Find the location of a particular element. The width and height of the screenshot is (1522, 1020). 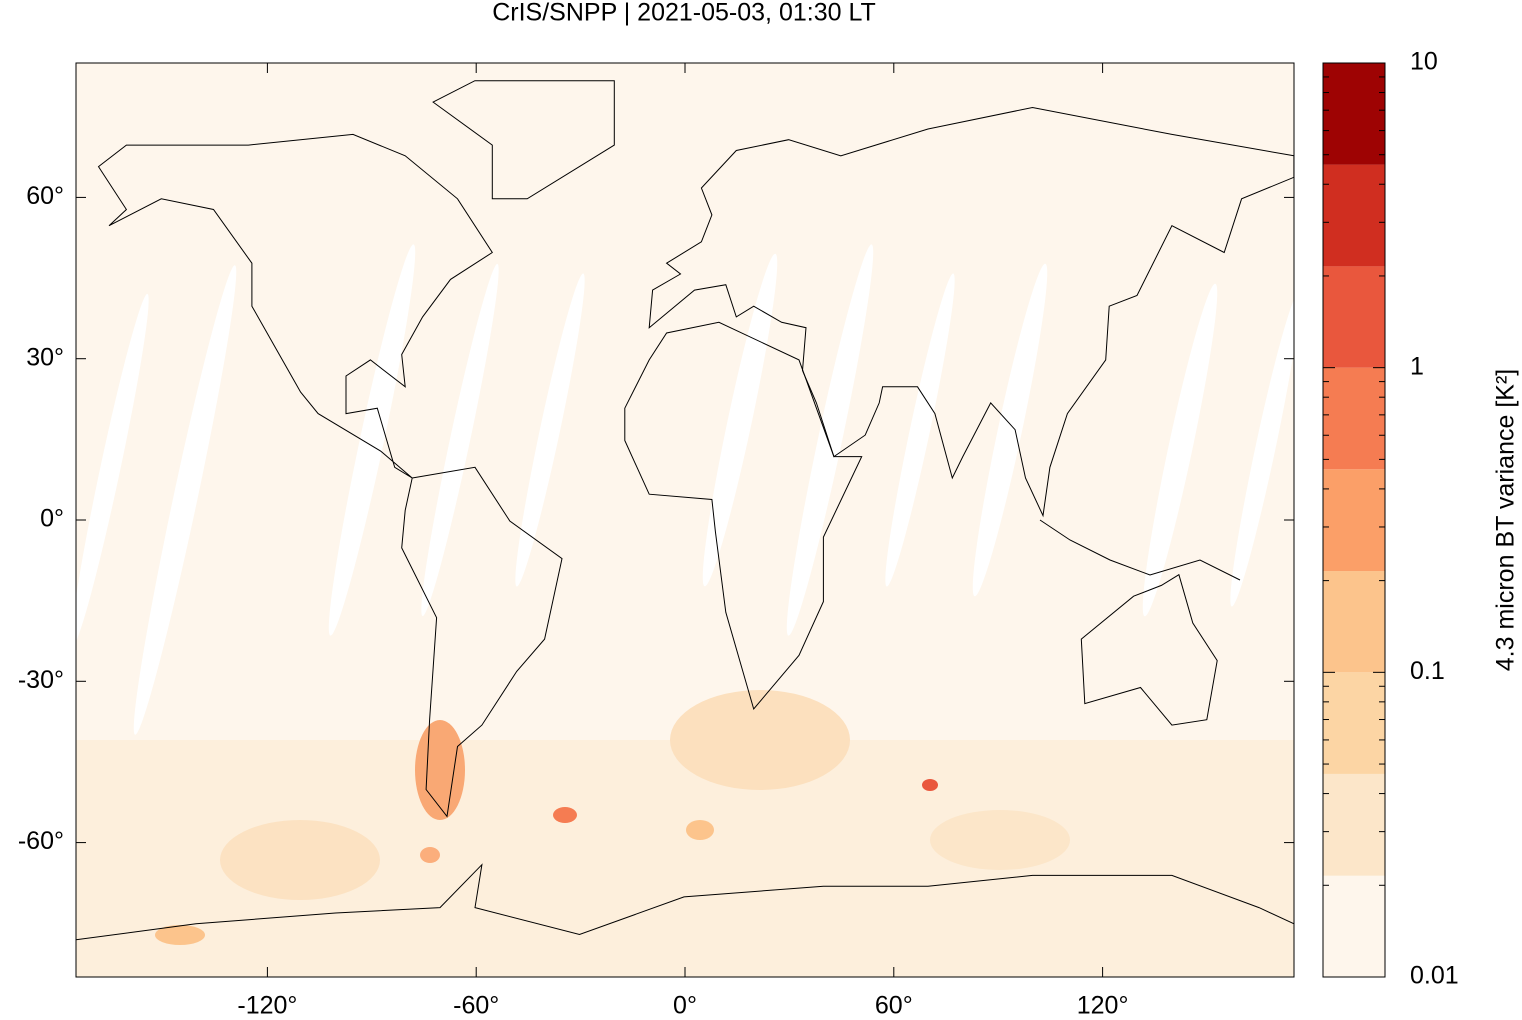

x-tick-label: 120° is located at coordinates (1103, 1006).